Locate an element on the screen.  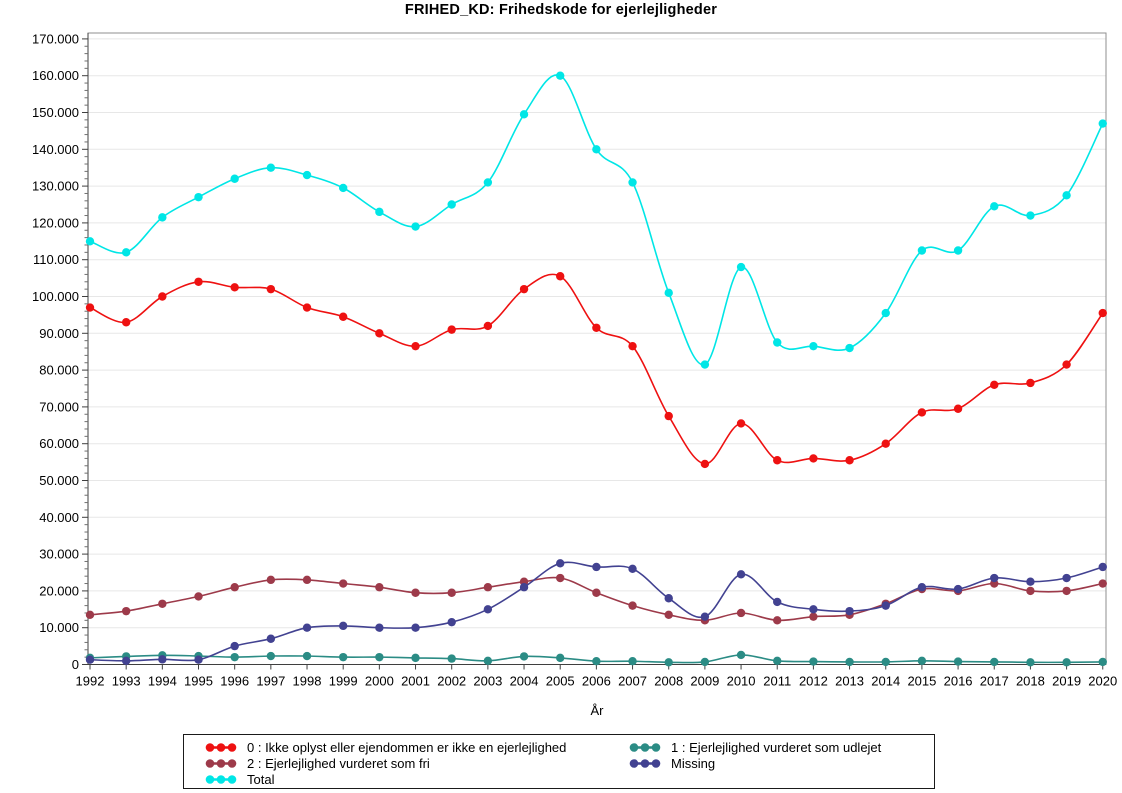
legend-item-2: 2 : Ejerlejlighed vurderet som fri is located at coordinates (416, 763).